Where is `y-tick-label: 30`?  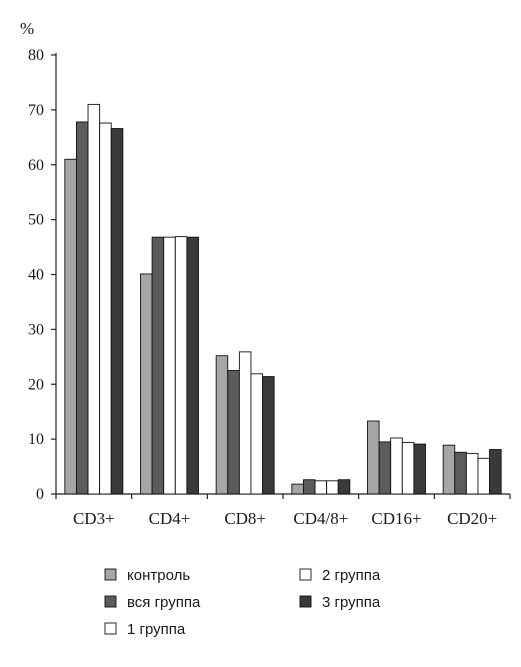
y-tick-label: 30 is located at coordinates (36, 329).